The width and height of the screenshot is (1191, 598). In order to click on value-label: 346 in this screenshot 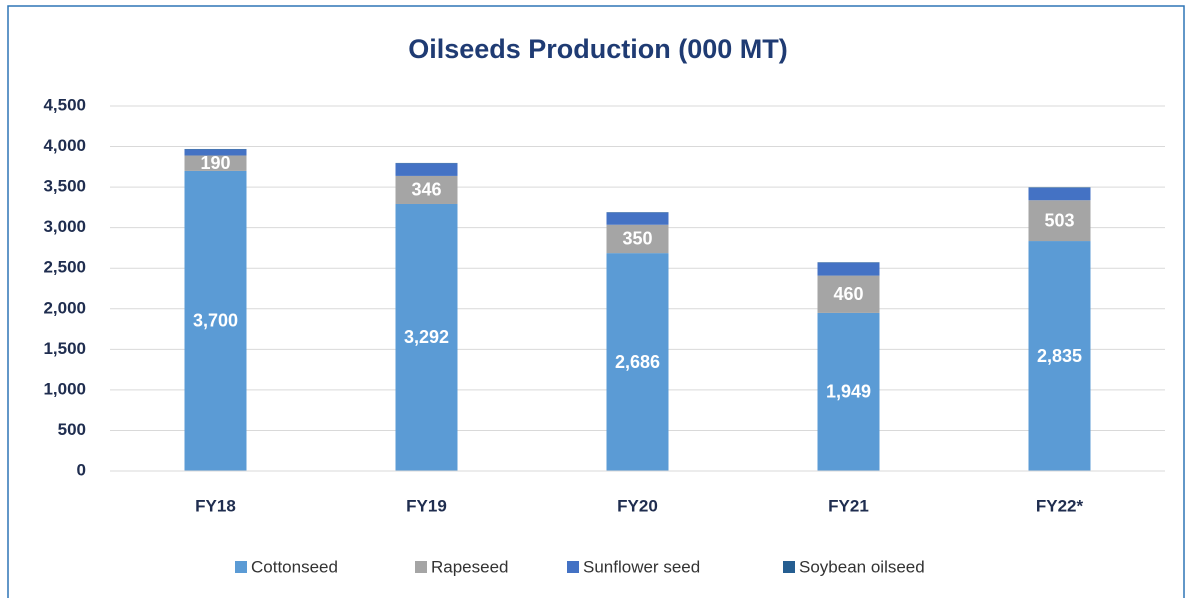, I will do `click(426, 190)`.